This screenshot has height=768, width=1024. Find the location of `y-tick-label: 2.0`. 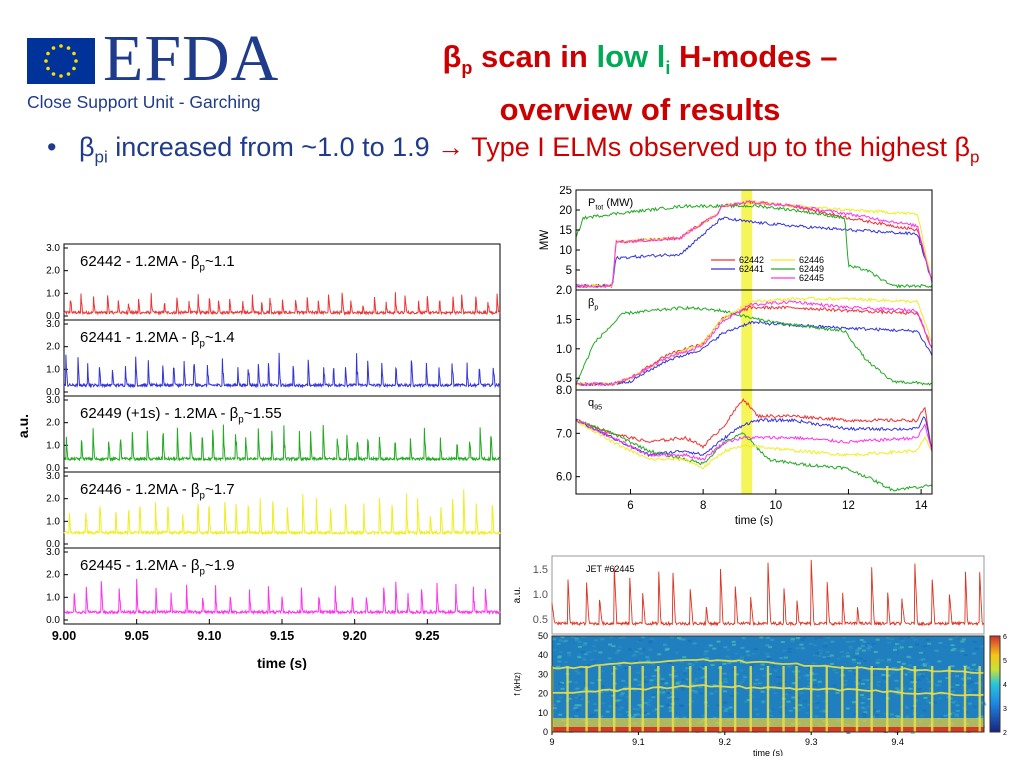

y-tick-label: 2.0 is located at coordinates (53, 271).